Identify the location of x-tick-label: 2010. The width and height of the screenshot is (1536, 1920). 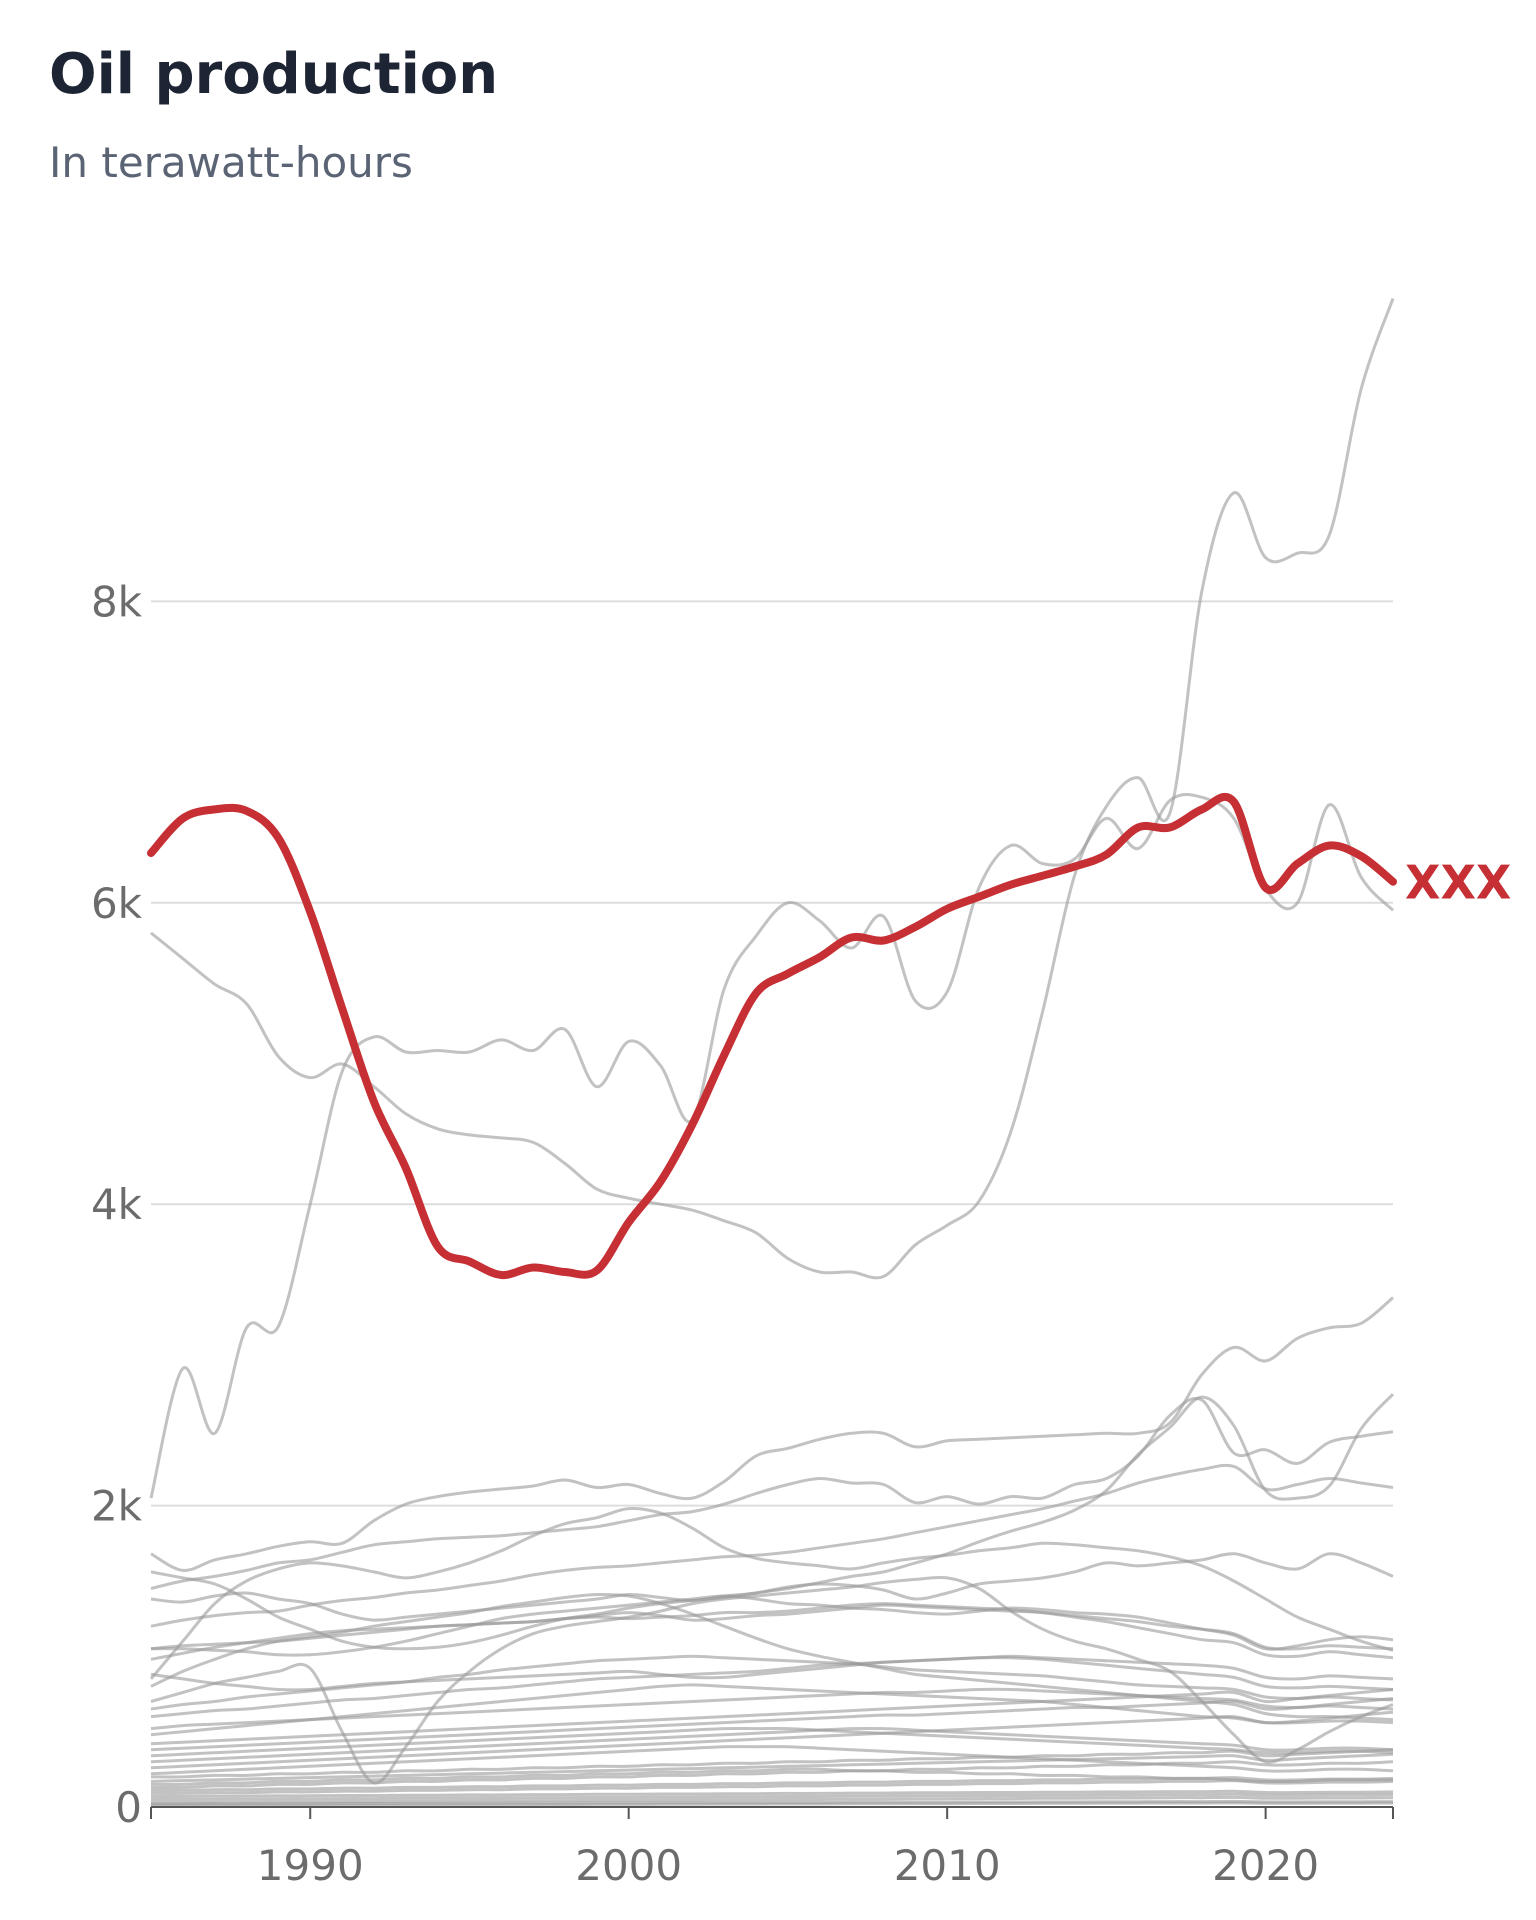
(947, 1865).